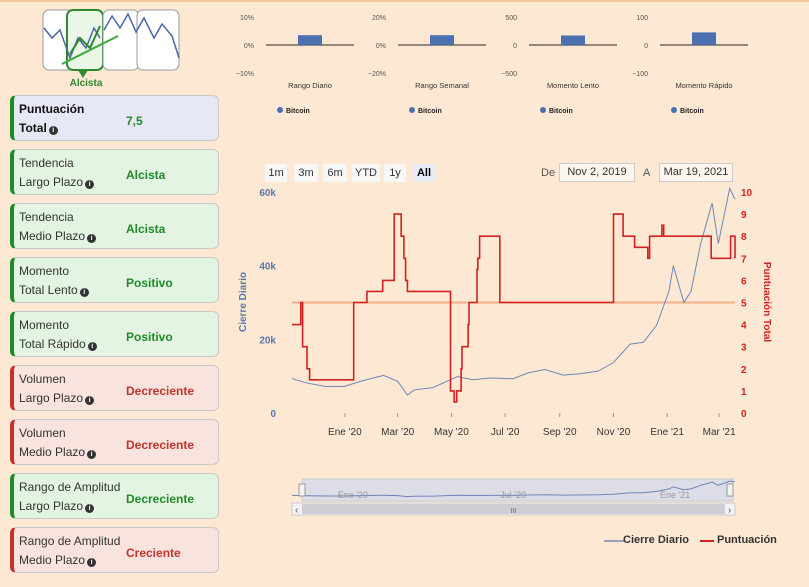  I want to click on card-subtitle: Total i, so click(38, 128).